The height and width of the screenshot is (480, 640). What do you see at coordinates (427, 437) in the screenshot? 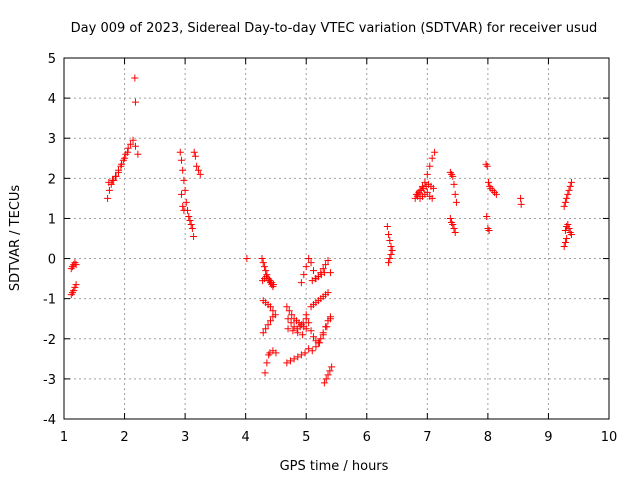
I see `x-tick-label: 7` at bounding box center [427, 437].